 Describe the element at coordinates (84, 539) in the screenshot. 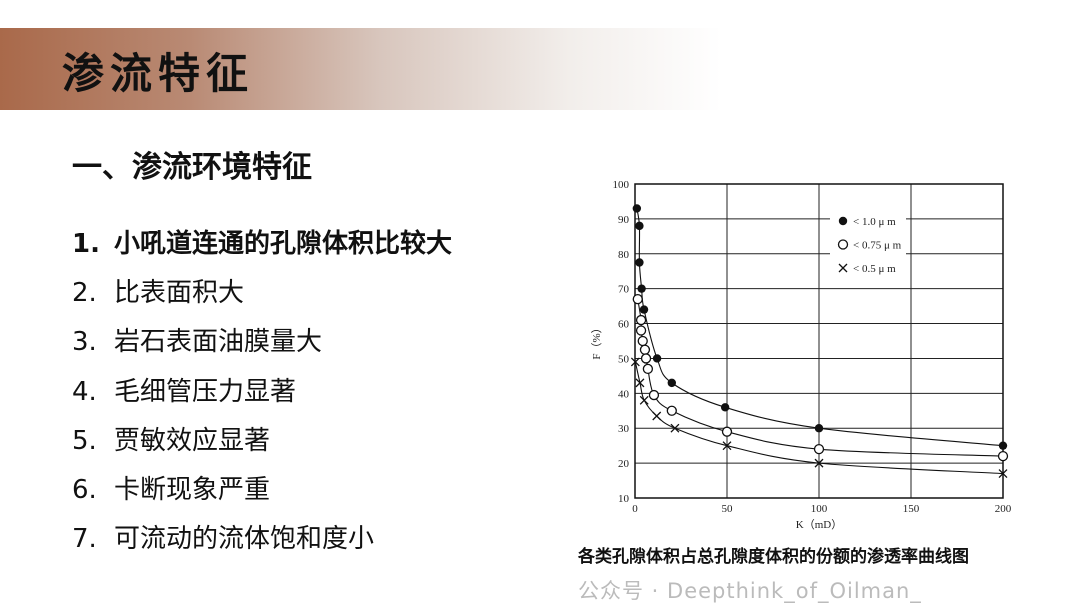

I see `item-number: 7.` at that location.